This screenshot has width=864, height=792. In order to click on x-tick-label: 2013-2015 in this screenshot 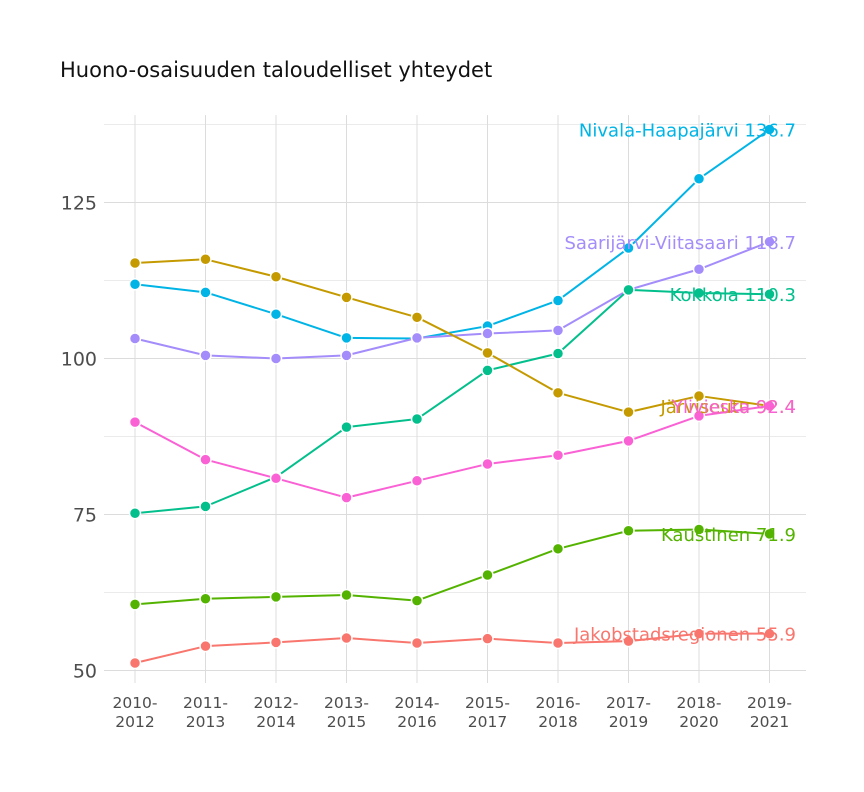, I will do `click(346, 712)`.